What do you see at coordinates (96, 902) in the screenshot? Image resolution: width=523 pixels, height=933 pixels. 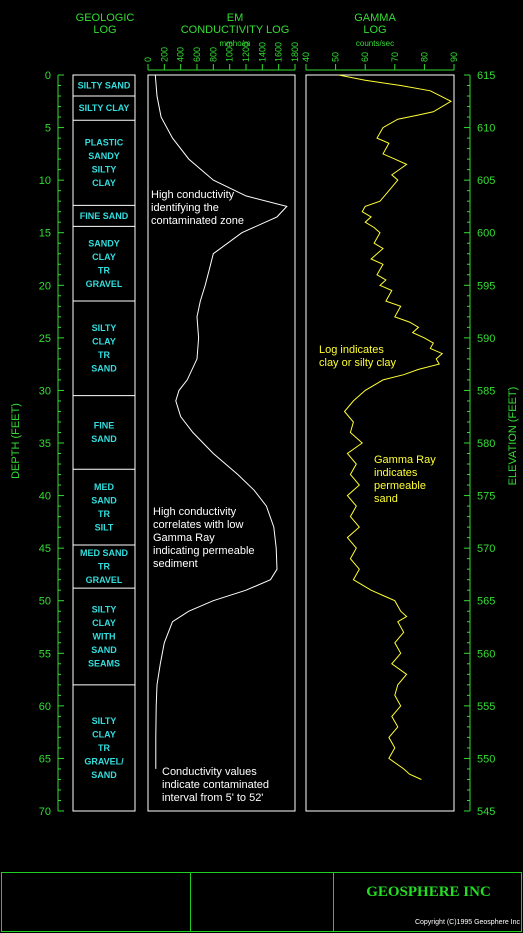 I see `footer-box-left` at bounding box center [96, 902].